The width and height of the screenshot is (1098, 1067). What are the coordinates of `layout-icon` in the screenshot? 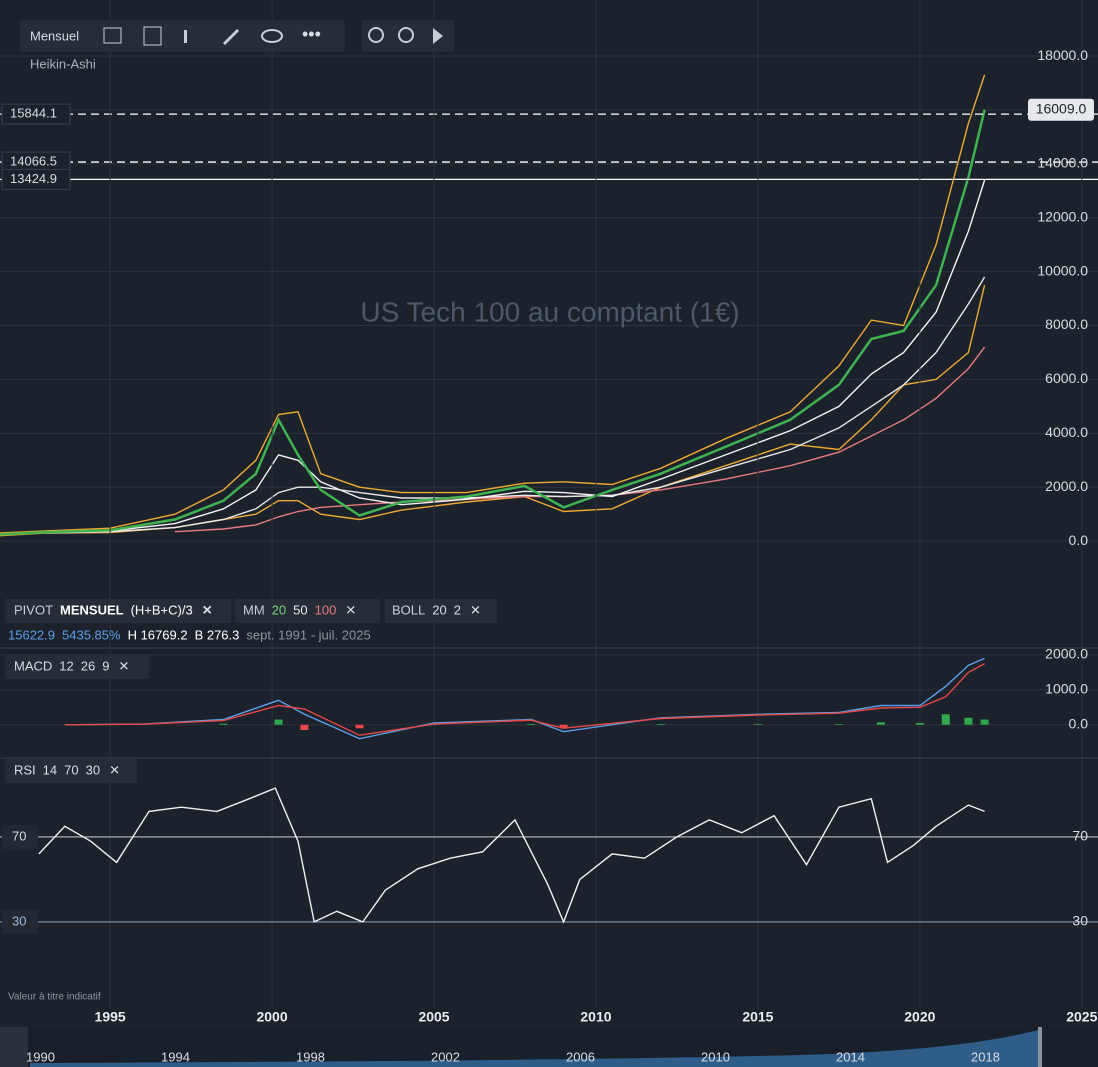 It's located at (152, 36).